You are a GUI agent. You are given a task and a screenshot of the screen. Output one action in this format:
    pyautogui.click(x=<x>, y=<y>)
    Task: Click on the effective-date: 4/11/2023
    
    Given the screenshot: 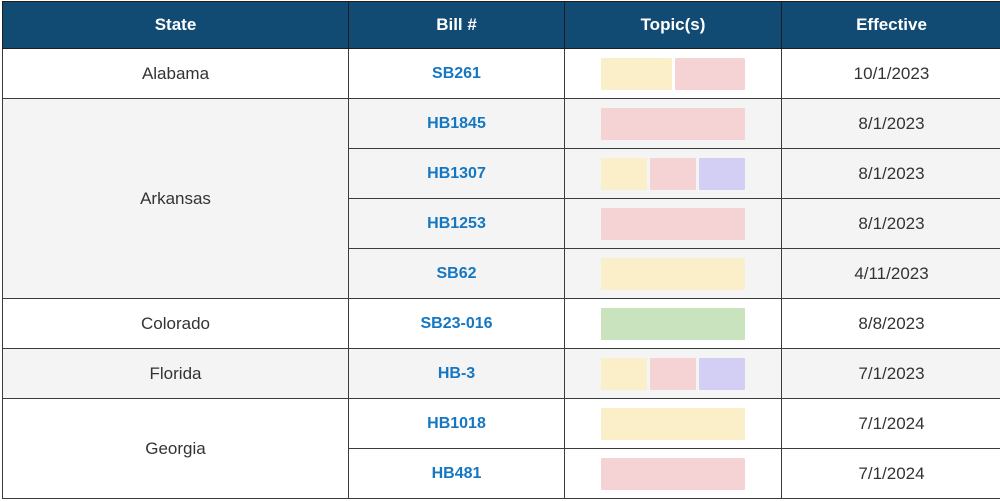 What is the action you would take?
    pyautogui.click(x=890, y=273)
    